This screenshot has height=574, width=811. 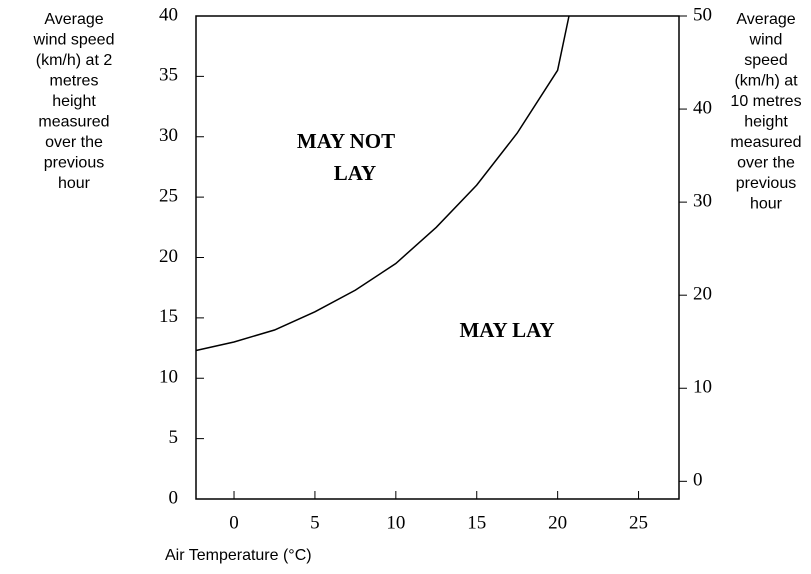 What do you see at coordinates (168, 377) in the screenshot?
I see `y-tick-label: 10` at bounding box center [168, 377].